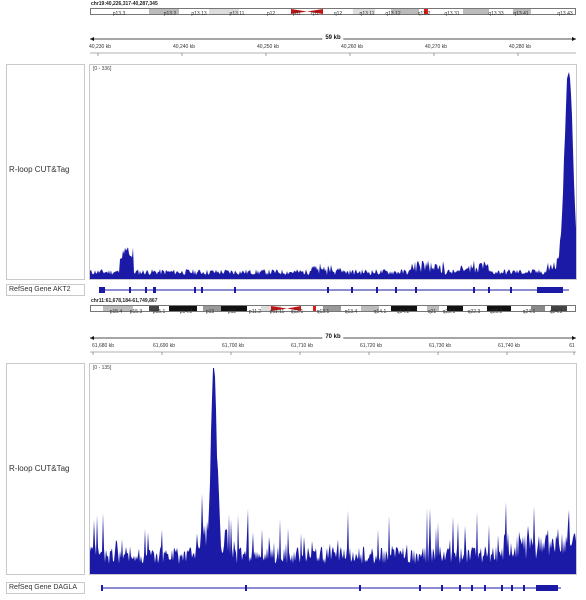 The image size is (586, 600). What do you see at coordinates (520, 47) in the screenshot?
I see `tick-label: 40,280 kb` at bounding box center [520, 47].